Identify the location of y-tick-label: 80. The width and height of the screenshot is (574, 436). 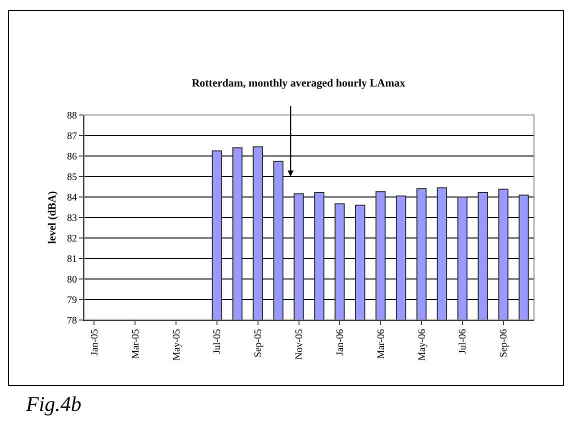
(72, 280).